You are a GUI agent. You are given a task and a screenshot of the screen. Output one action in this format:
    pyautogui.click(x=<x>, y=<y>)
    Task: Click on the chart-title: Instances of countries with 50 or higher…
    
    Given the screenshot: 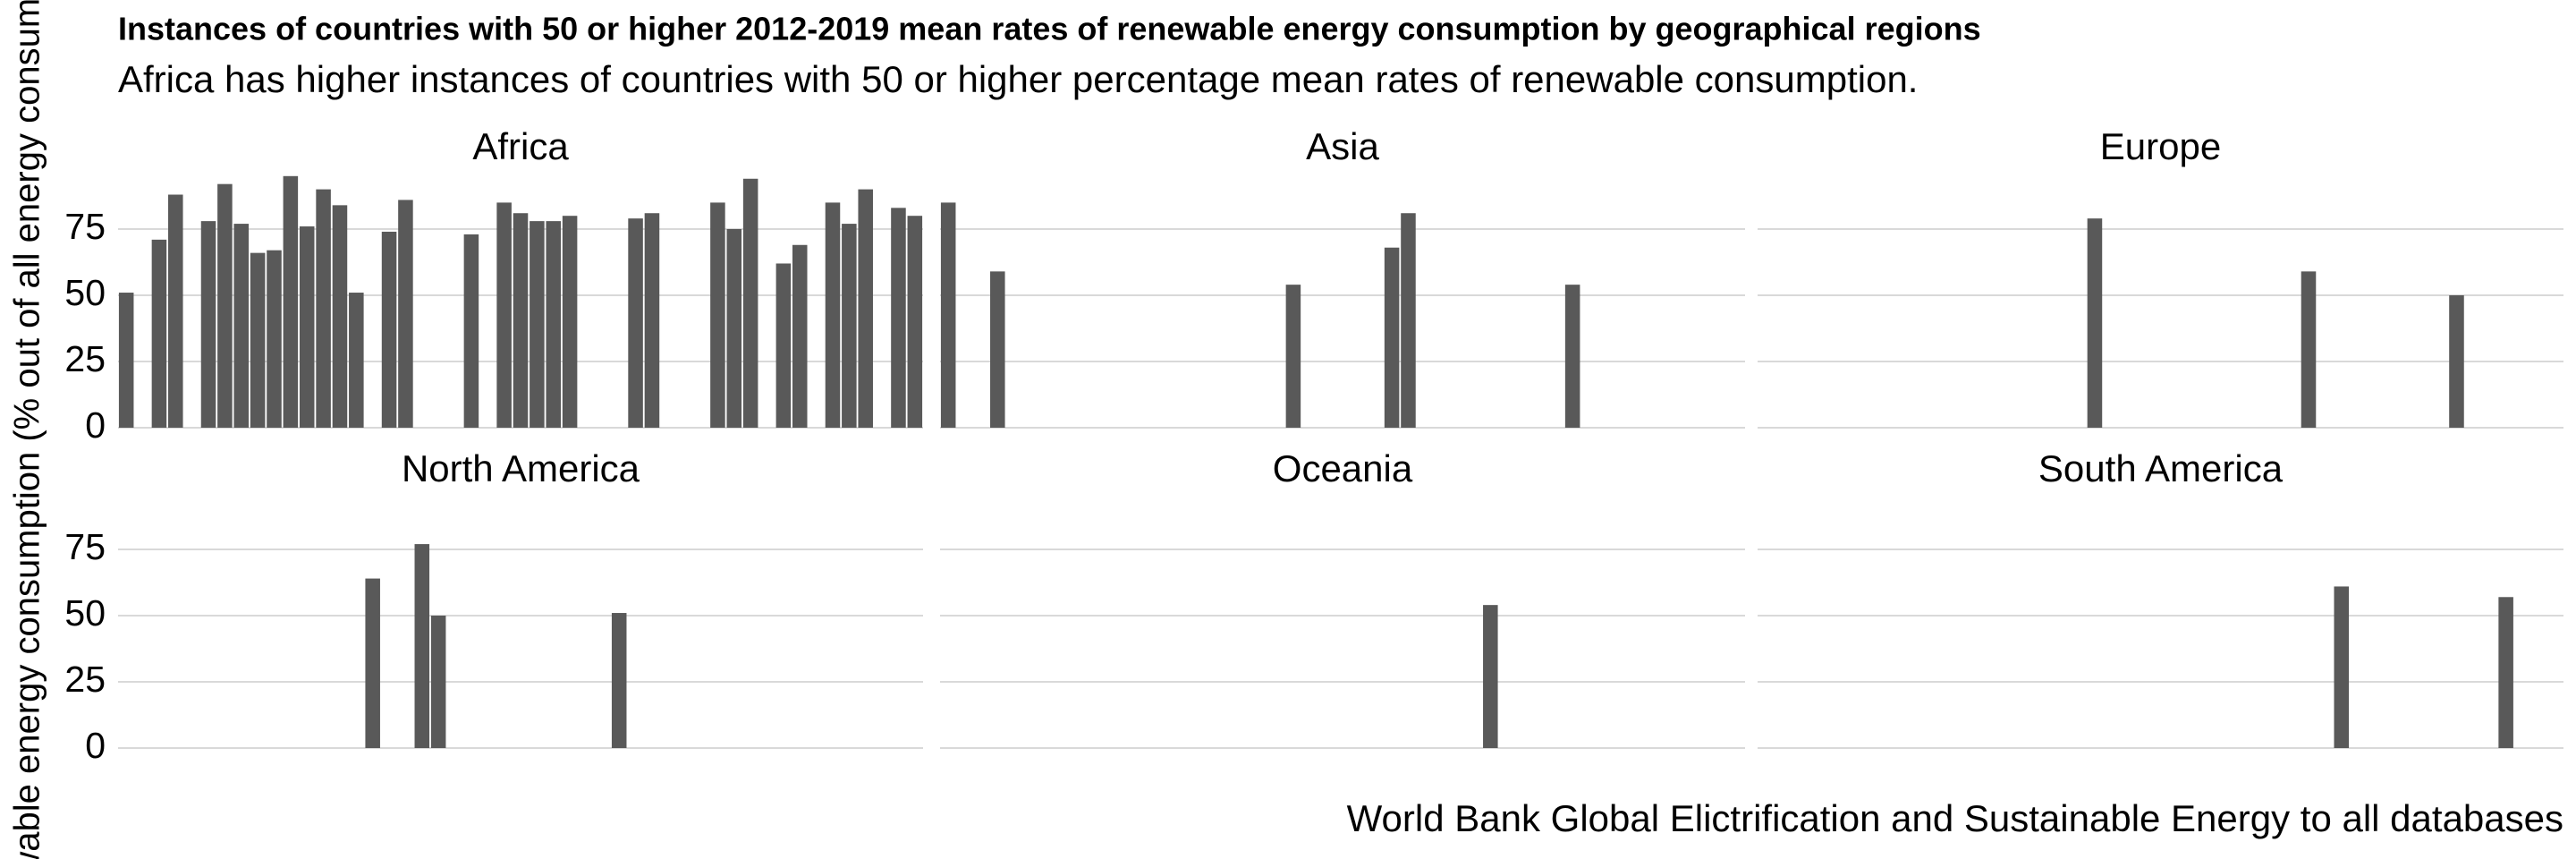 What is the action you would take?
    pyautogui.click(x=1049, y=29)
    